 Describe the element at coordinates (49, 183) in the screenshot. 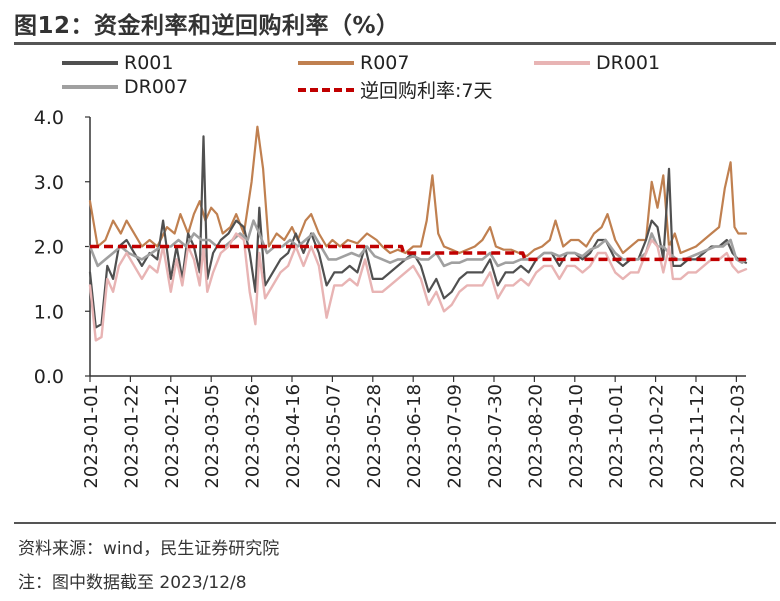

I see `y-tick-label: 3.0` at that location.